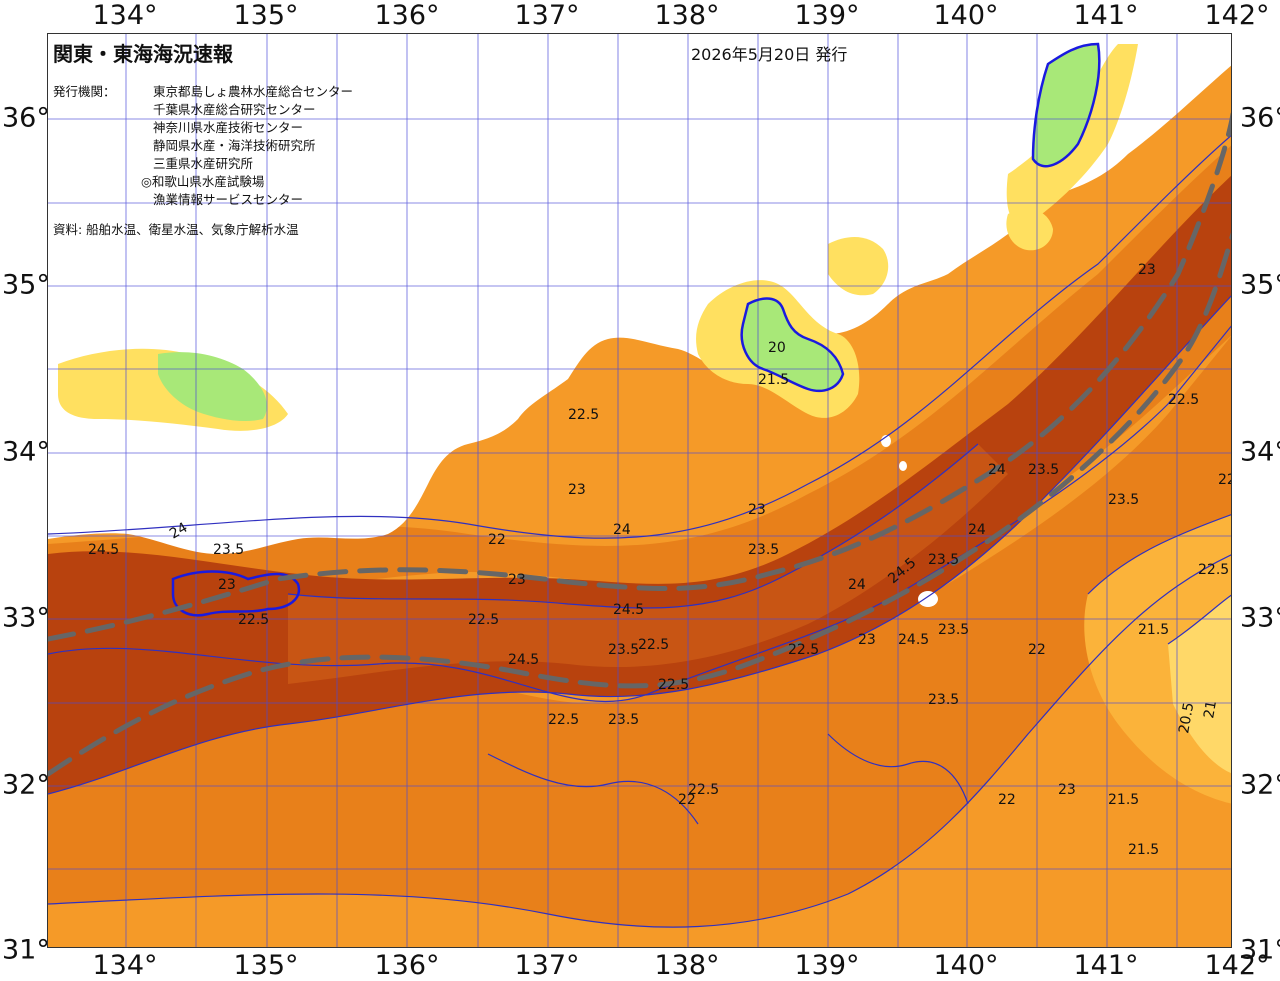 Image resolution: width=1280 pixels, height=981 pixels. What do you see at coordinates (26, 118) in the screenshot?
I see `lat-label-36: 36°` at bounding box center [26, 118].